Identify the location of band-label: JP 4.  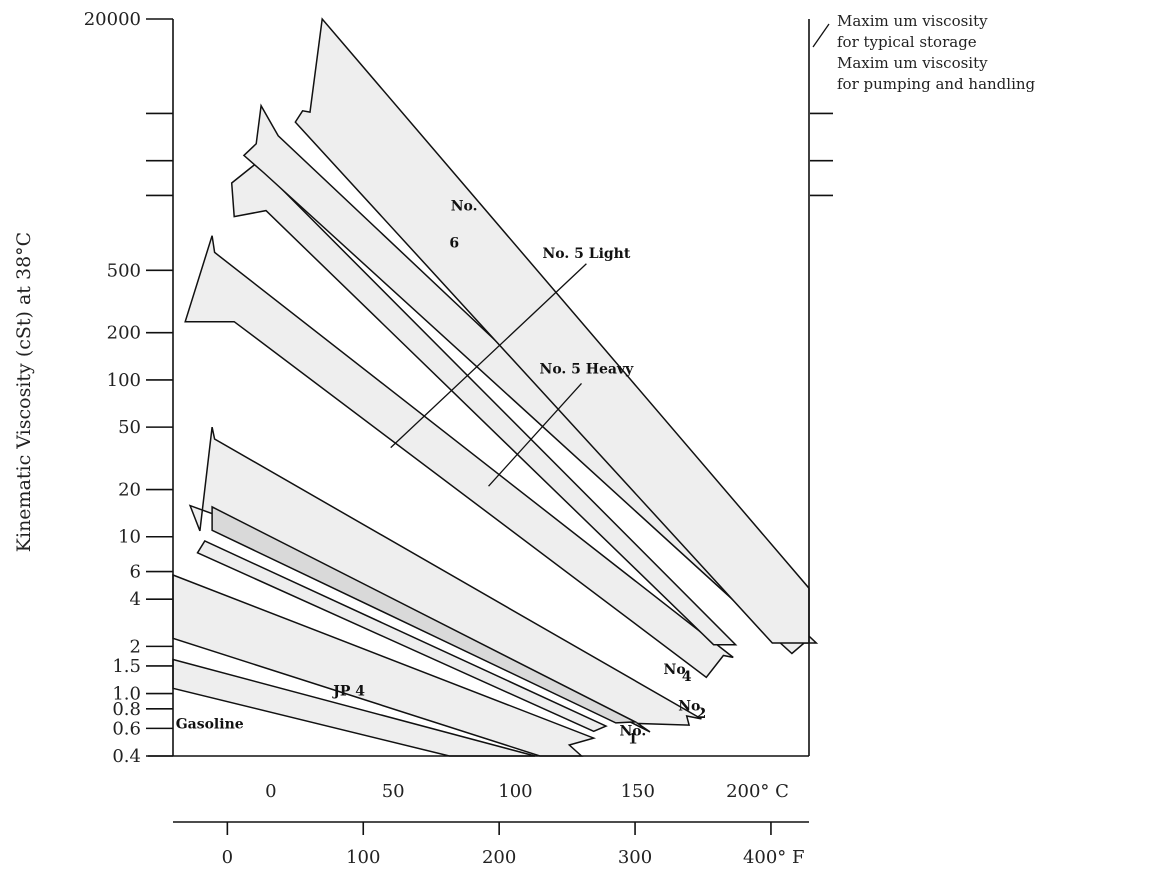
(348, 692).